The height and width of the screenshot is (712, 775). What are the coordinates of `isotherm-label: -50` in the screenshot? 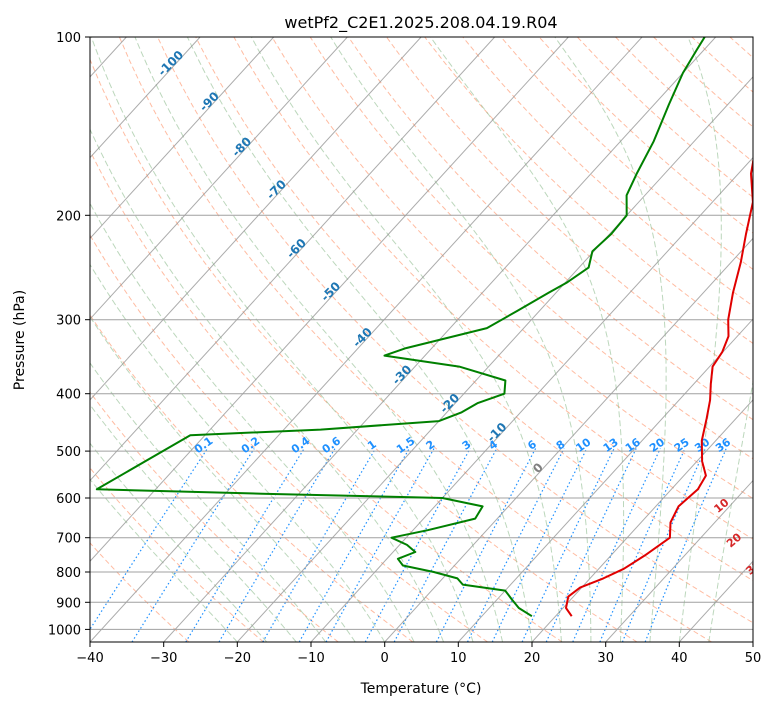 It's located at (330, 291).